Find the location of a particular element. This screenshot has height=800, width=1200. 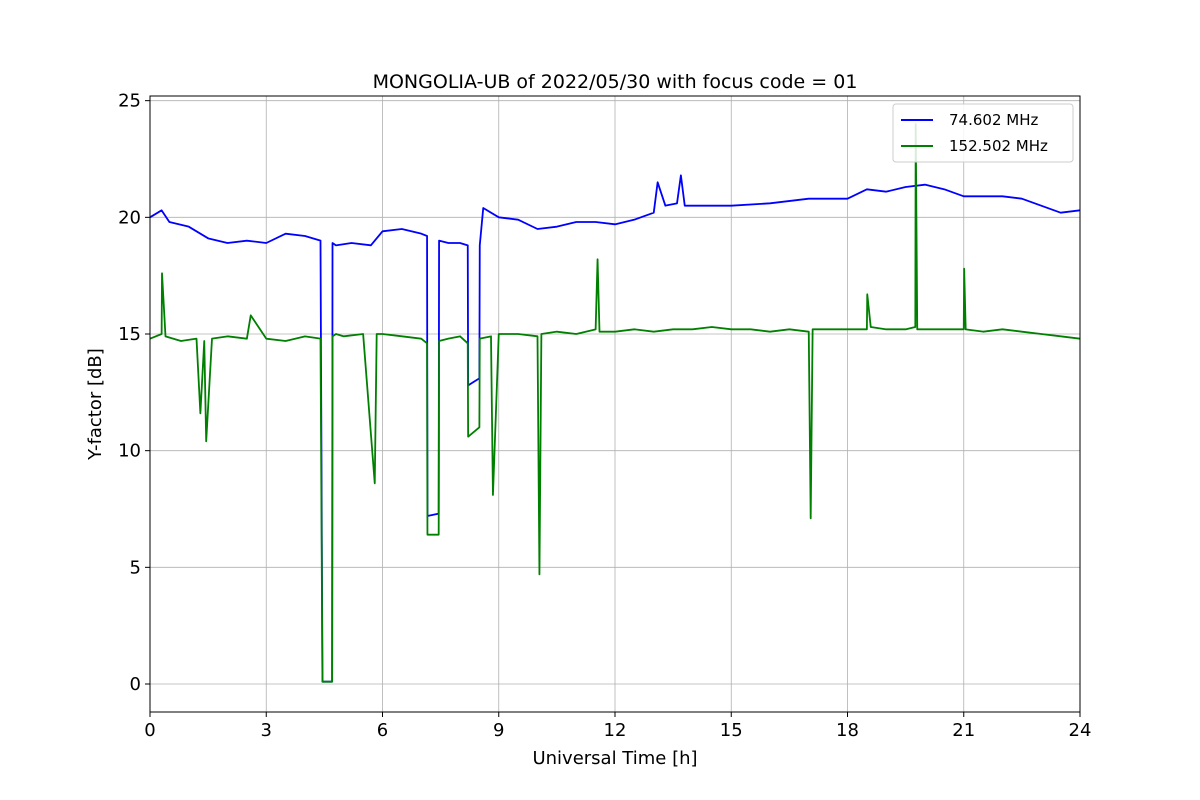

x-tick-label: 0 is located at coordinates (149, 730).